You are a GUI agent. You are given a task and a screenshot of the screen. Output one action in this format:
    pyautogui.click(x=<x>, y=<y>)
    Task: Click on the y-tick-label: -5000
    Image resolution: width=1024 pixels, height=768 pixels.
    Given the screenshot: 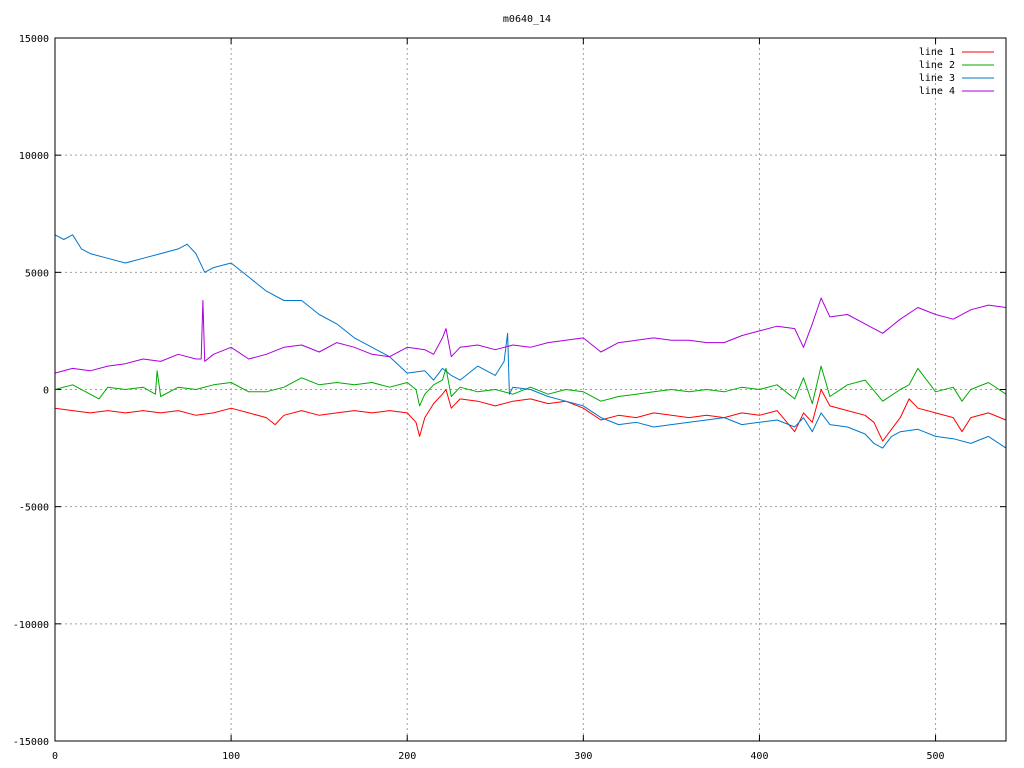 What is the action you would take?
    pyautogui.click(x=34, y=508)
    